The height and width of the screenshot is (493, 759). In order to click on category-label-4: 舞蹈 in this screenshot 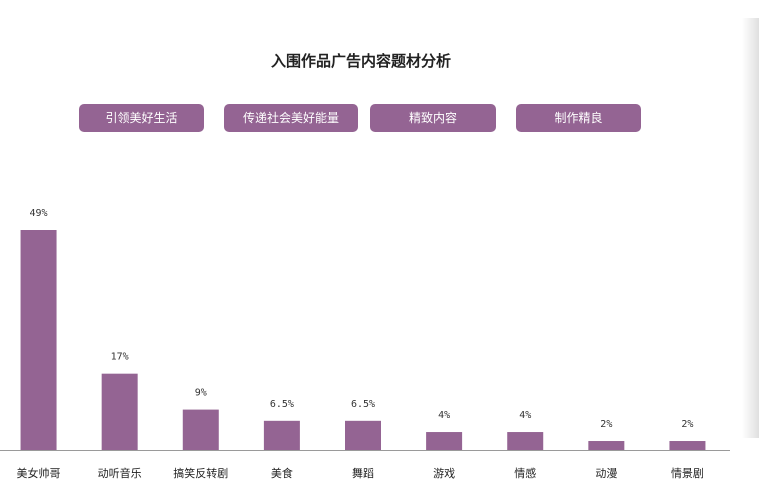, I will do `click(363, 473)`.